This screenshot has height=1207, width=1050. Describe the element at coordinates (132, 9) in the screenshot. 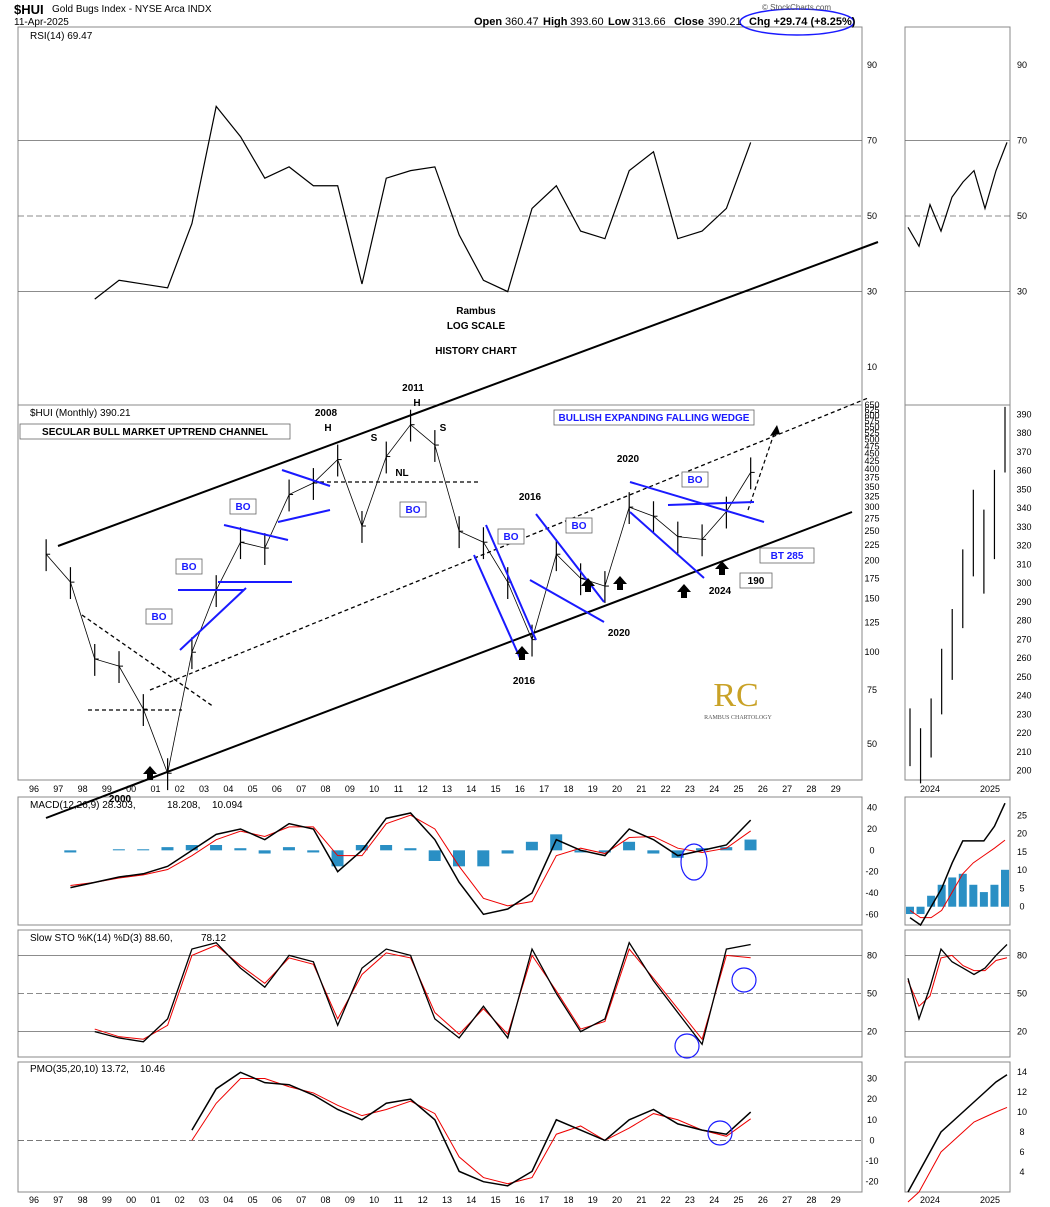

I see `index-name: Gold Bugs Index - NYSE Arca INDX` at that location.